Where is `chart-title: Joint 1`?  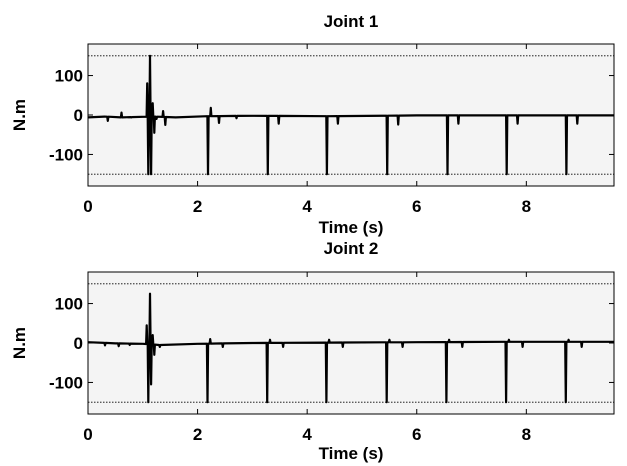 chart-title: Joint 1 is located at coordinates (351, 21).